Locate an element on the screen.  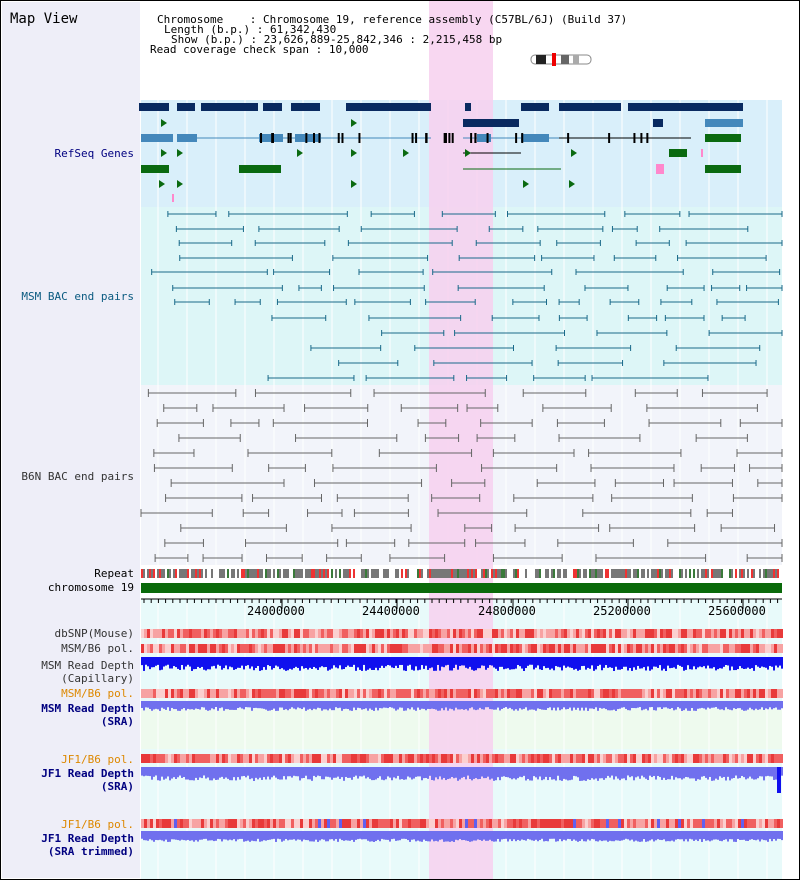
track-label-jf1-b6-pol: JF1/B6 pol. is located at coordinates (97, 759).